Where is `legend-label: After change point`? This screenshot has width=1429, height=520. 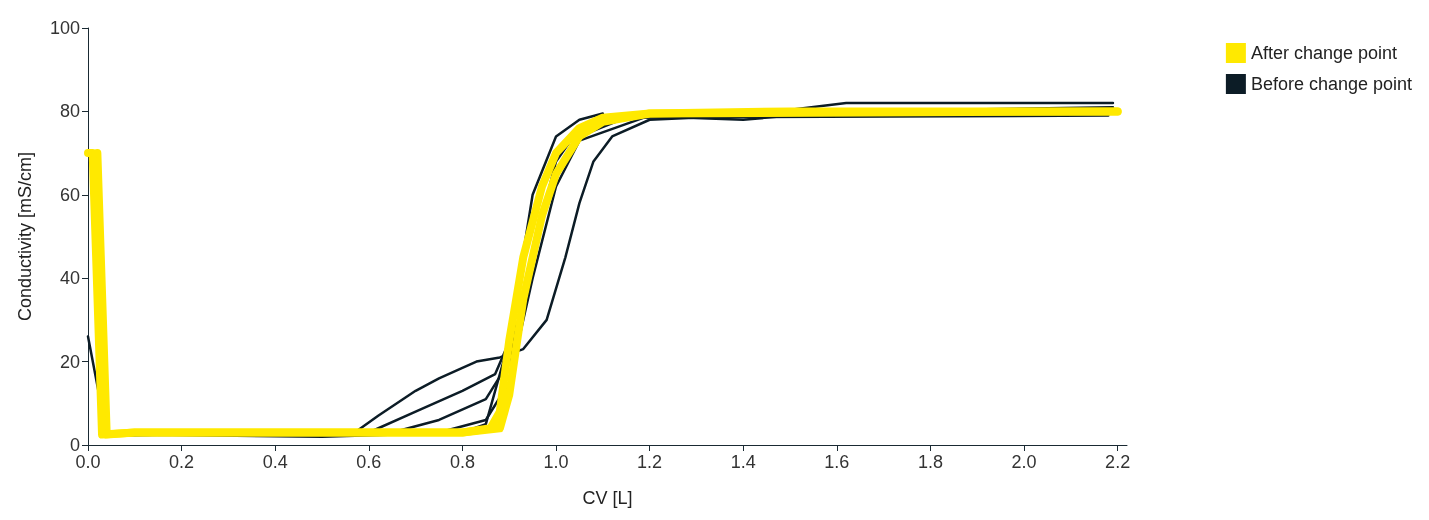
legend-label: After change point is located at coordinates (1323, 53).